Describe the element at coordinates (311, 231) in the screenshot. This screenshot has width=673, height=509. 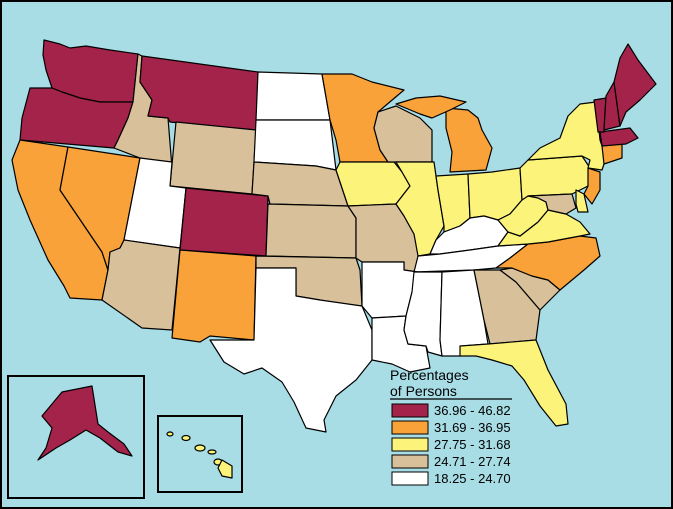
I see `state-kansas` at that location.